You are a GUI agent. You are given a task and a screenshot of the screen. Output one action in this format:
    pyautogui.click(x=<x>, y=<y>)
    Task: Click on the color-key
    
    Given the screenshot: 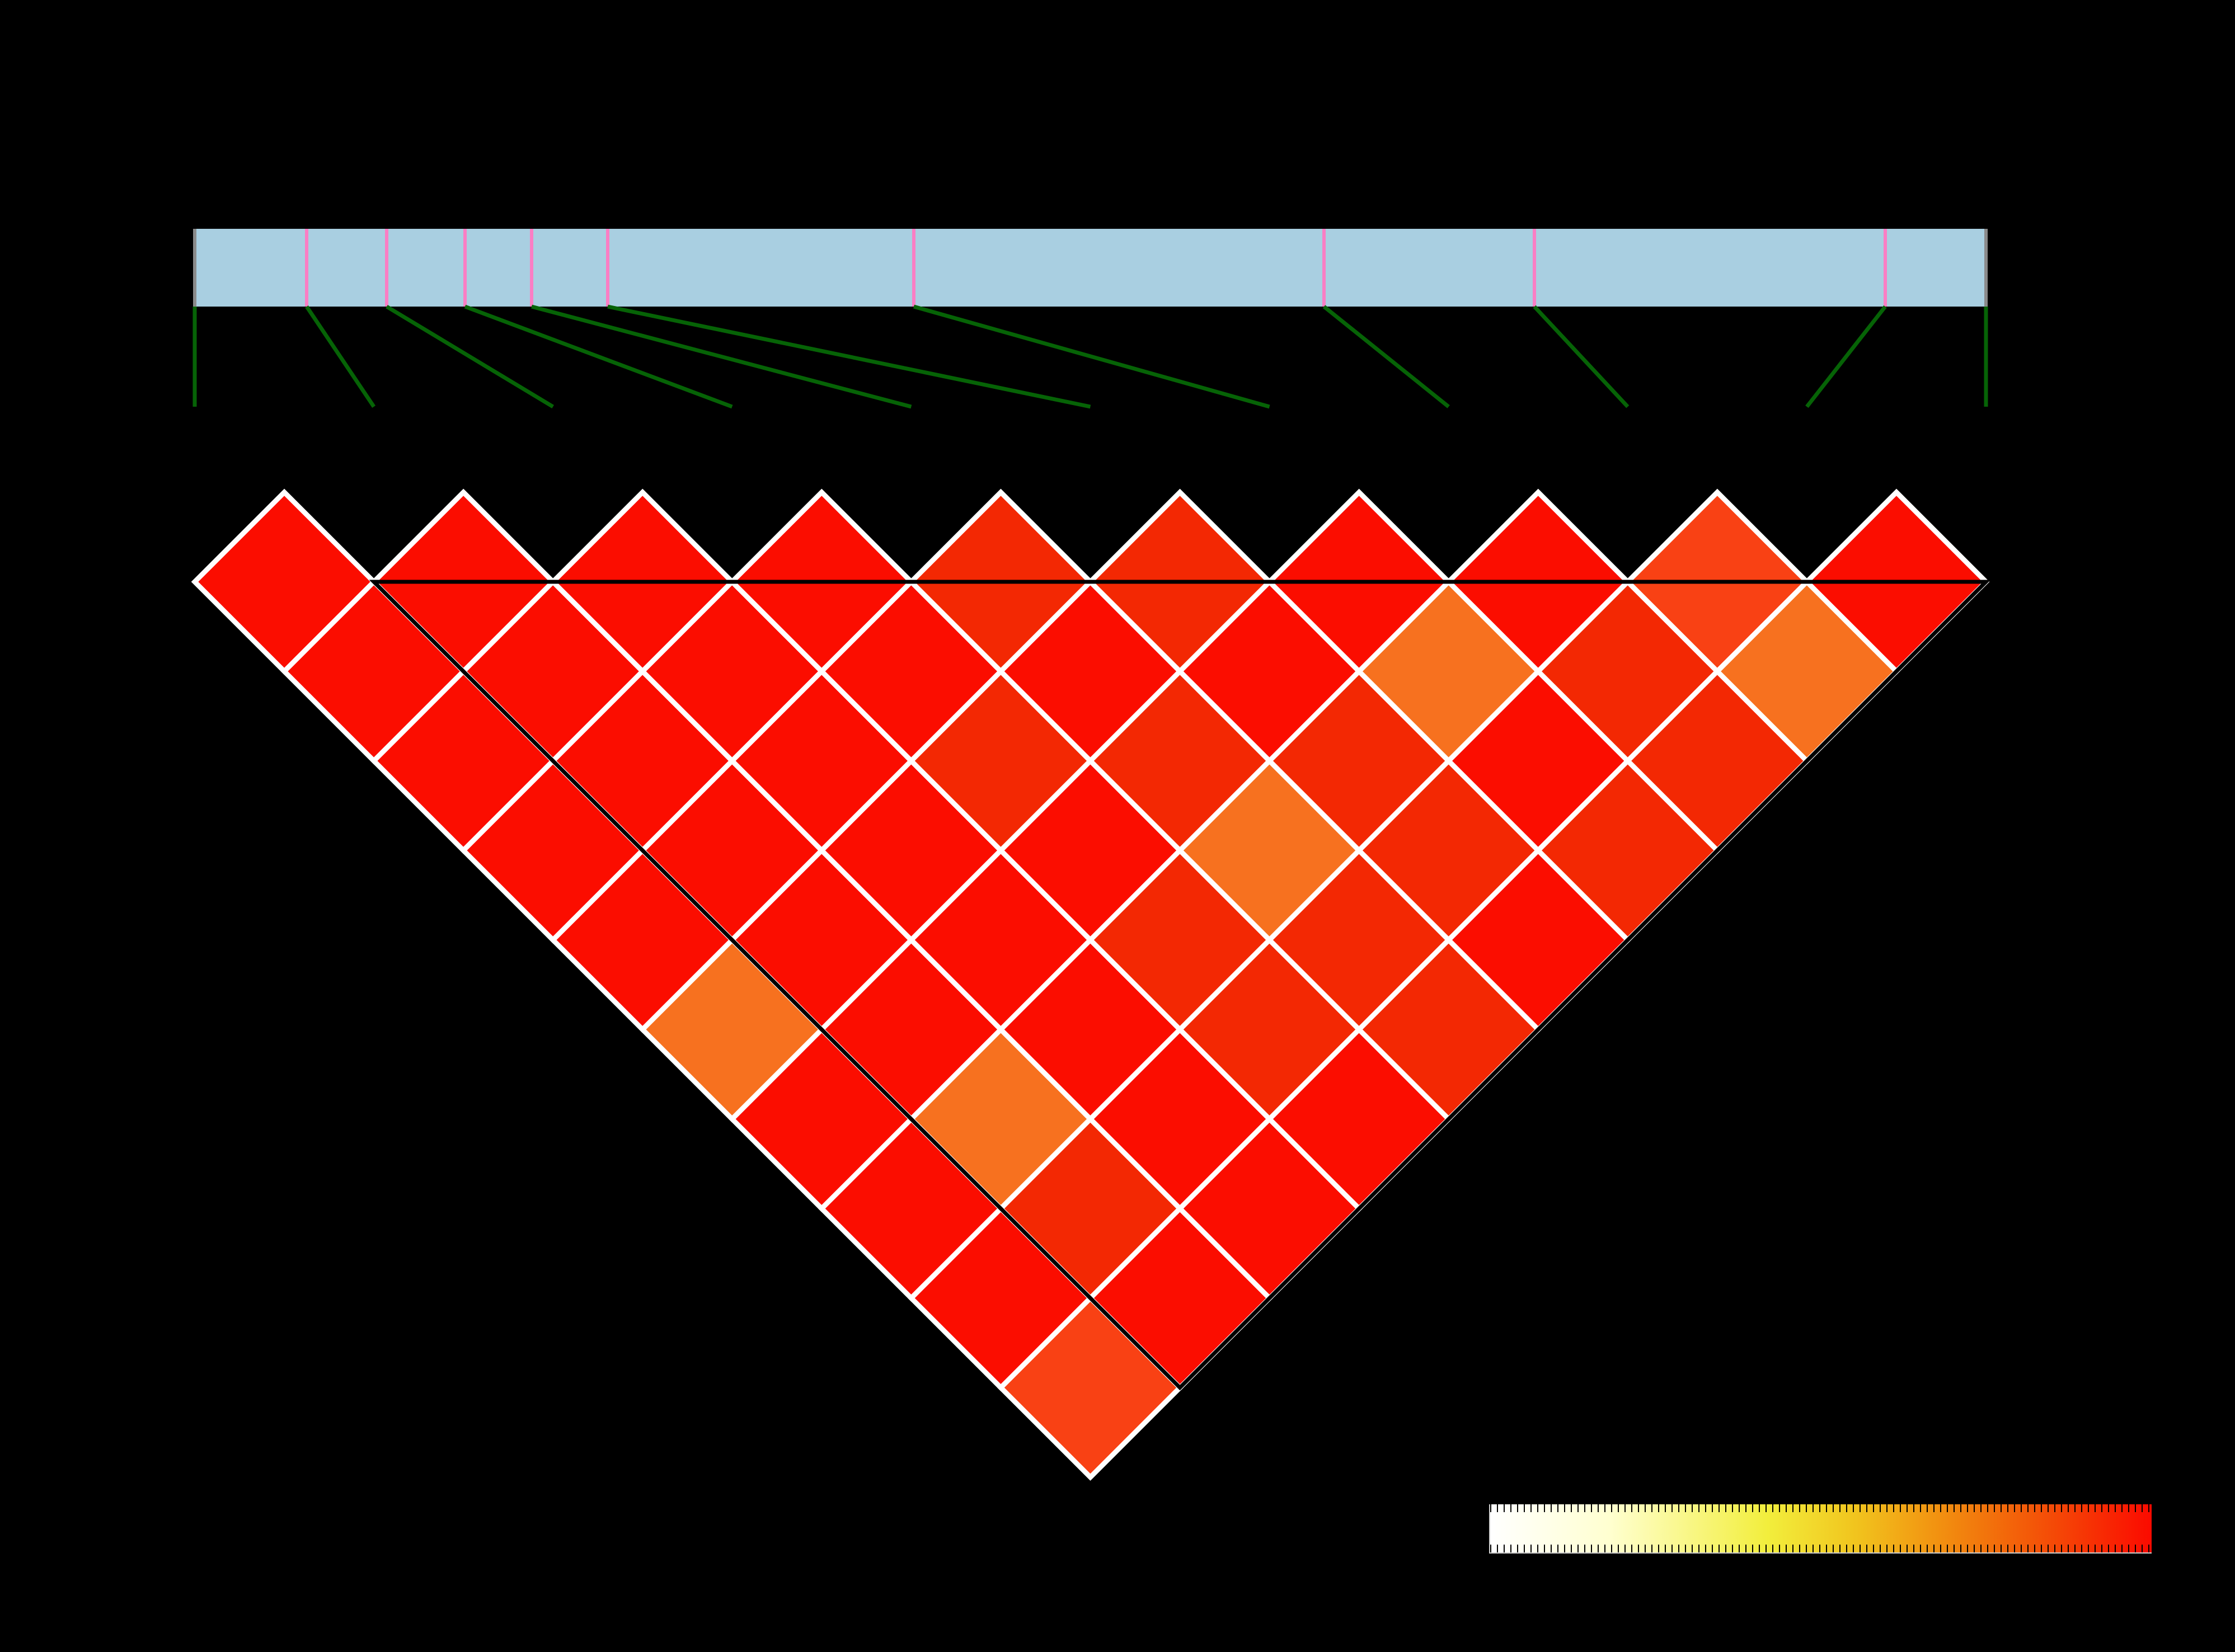 What is the action you would take?
    pyautogui.click(x=1820, y=1529)
    